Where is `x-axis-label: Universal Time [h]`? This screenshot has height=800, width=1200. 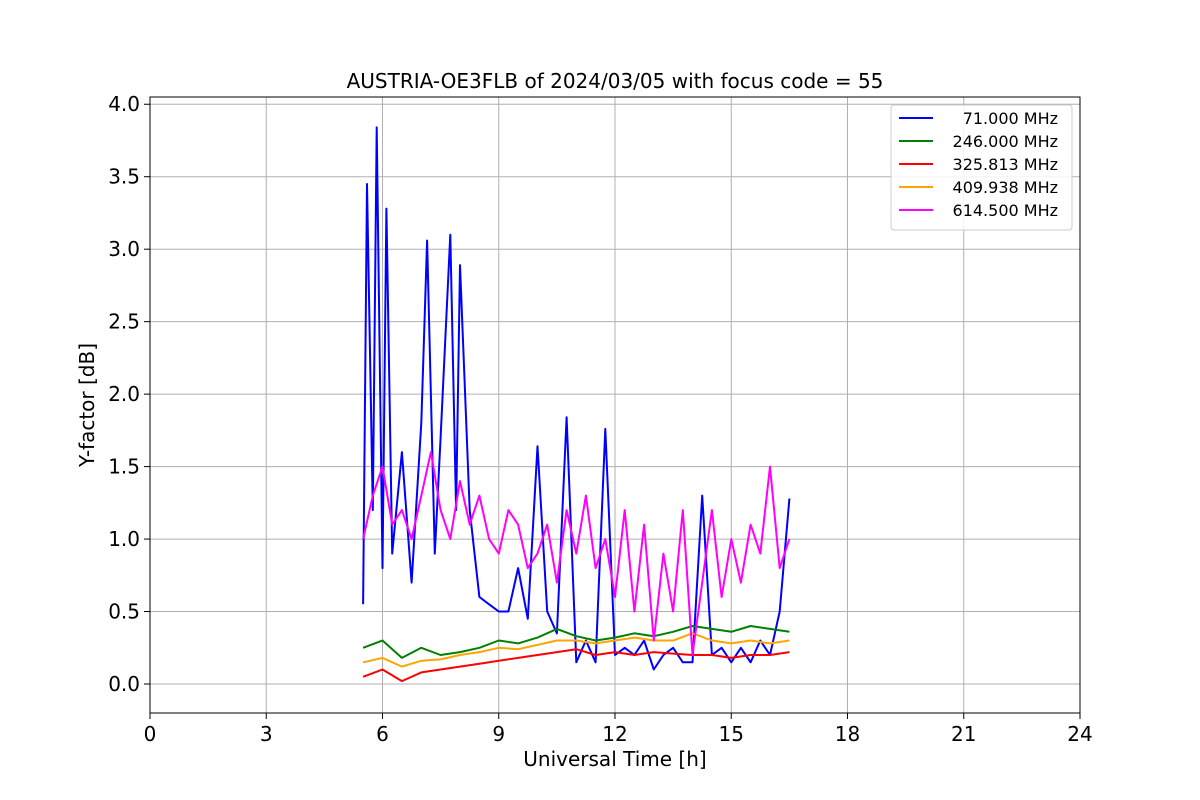 x-axis-label: Universal Time [h] is located at coordinates (614, 759).